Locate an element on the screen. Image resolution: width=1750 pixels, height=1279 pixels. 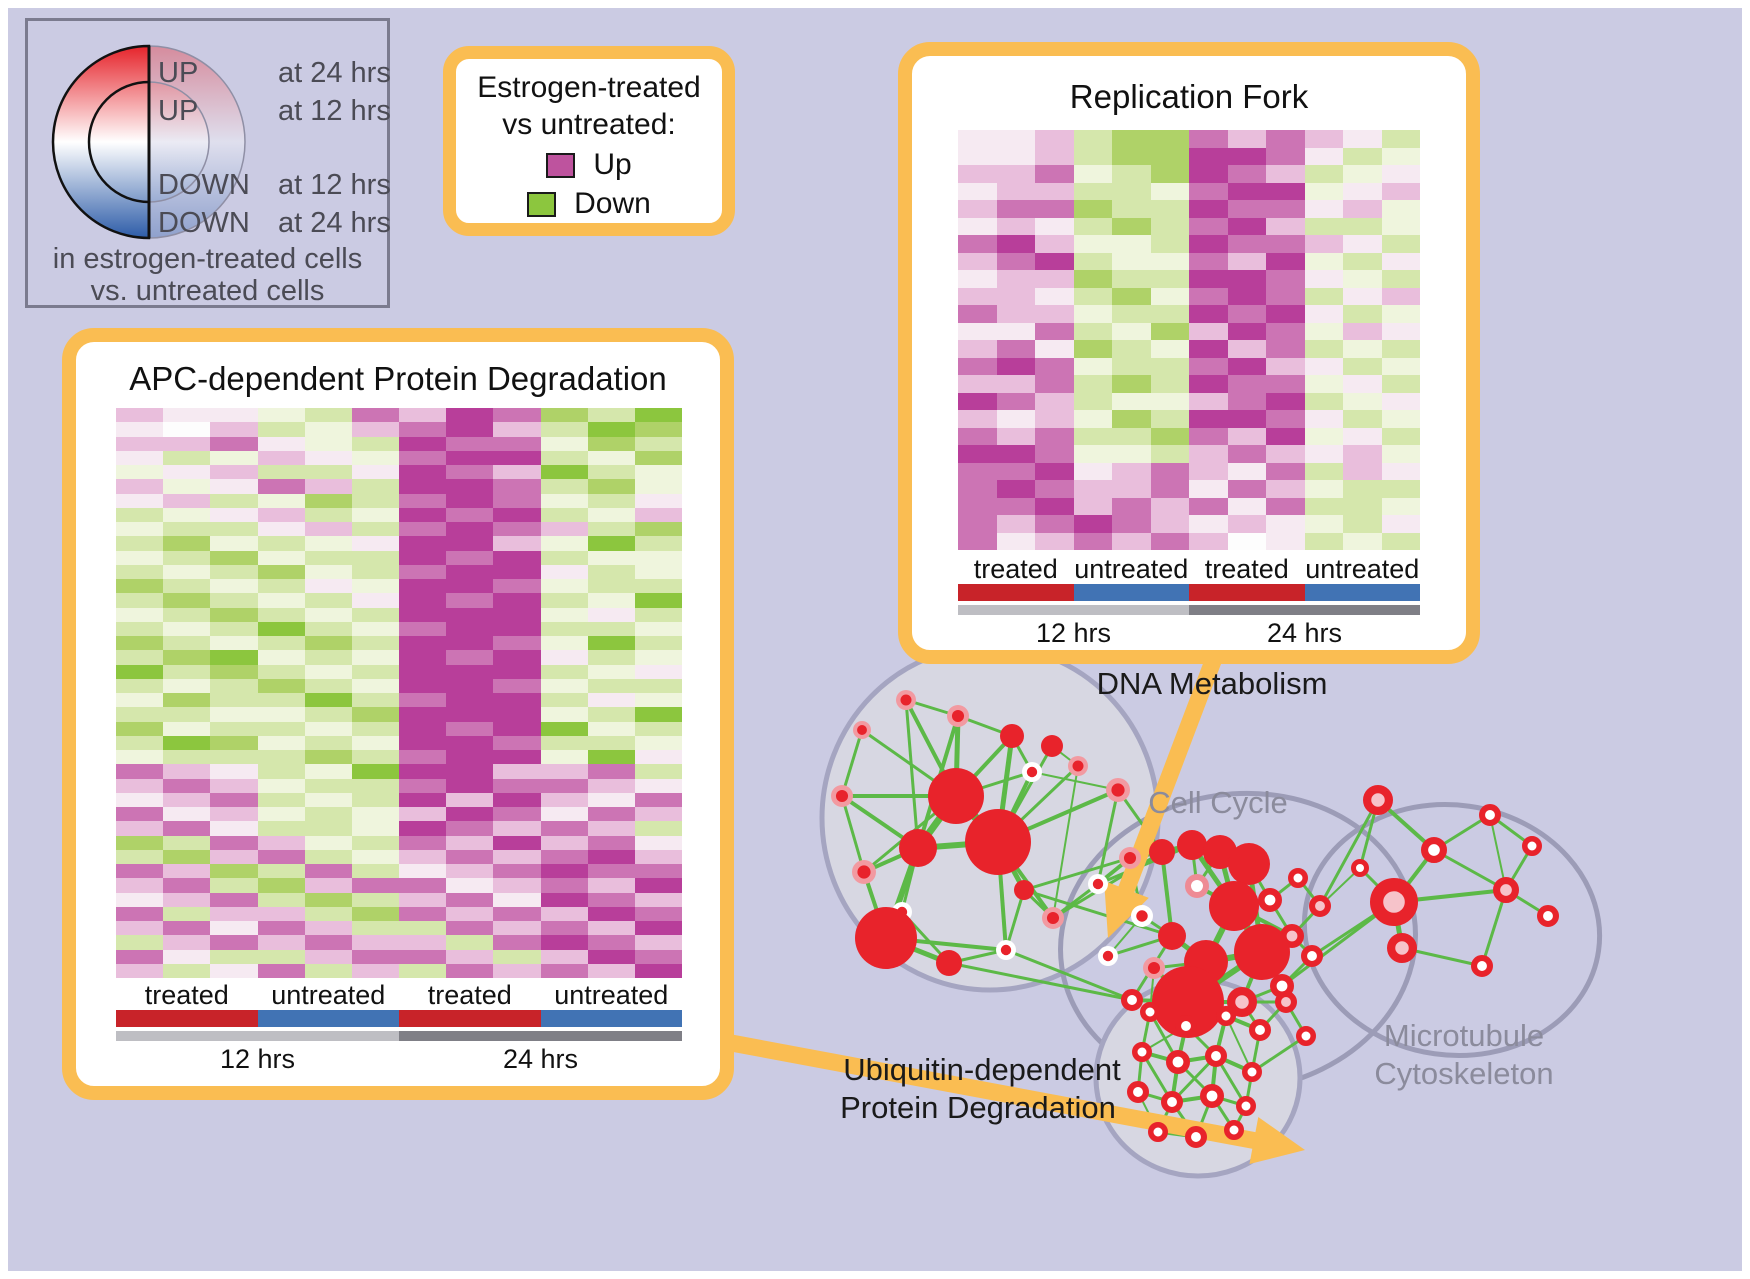
group-label: untreated is located at coordinates (1131, 569).